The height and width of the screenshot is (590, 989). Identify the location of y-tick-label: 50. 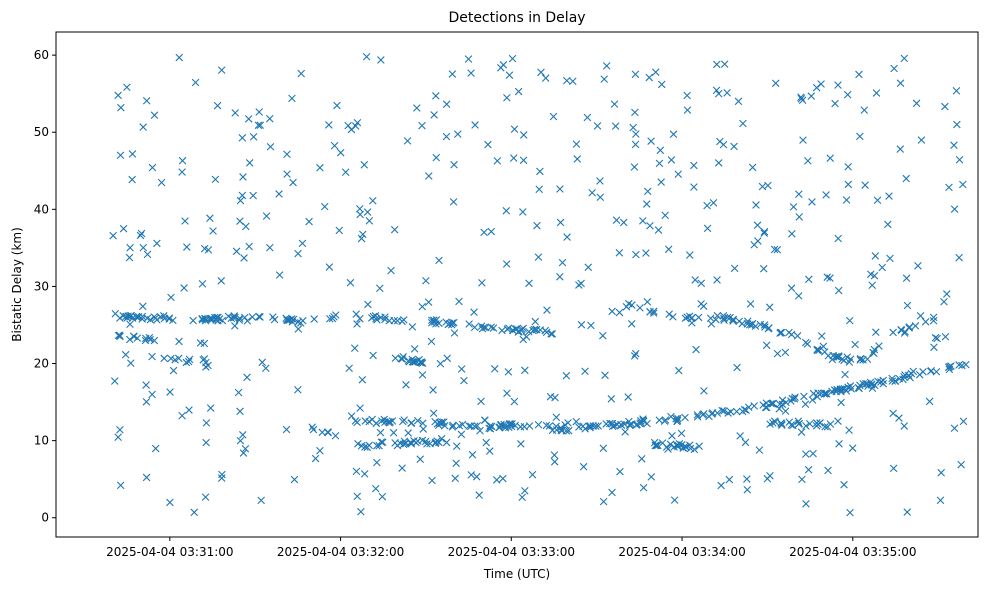
(41, 132).